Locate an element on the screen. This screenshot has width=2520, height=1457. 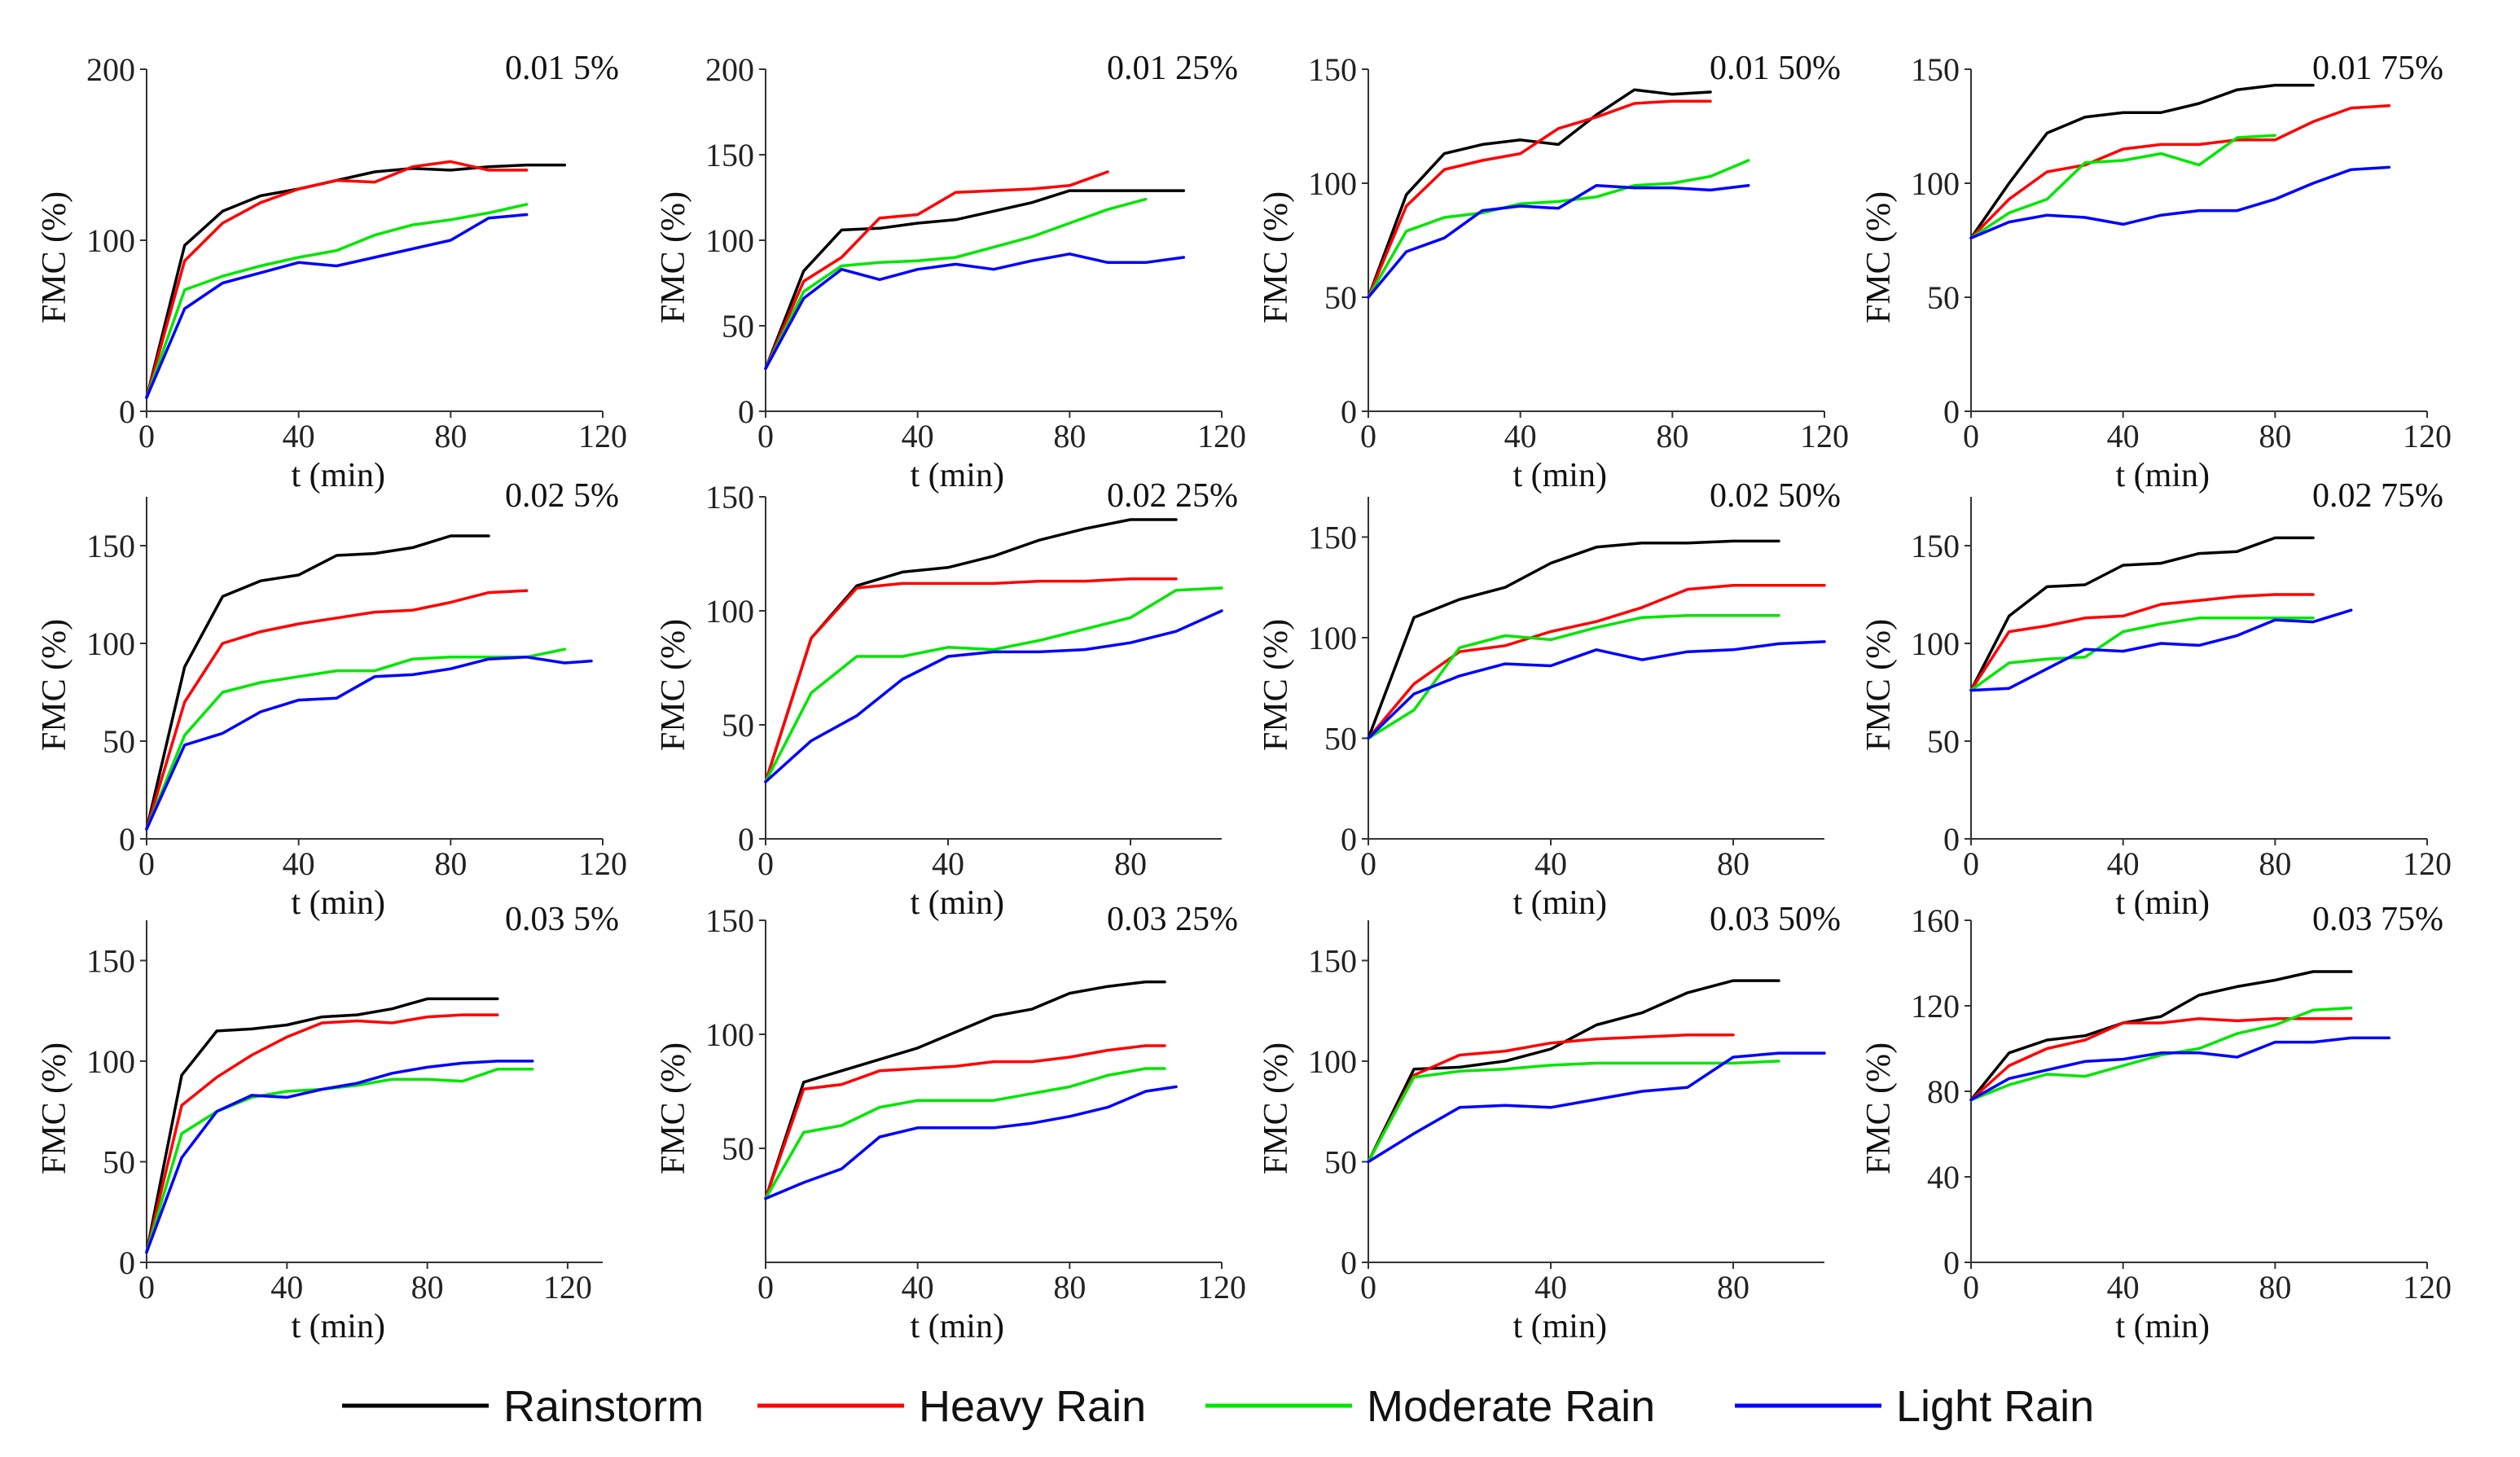
panel-title: 0.03 5% is located at coordinates (562, 919).